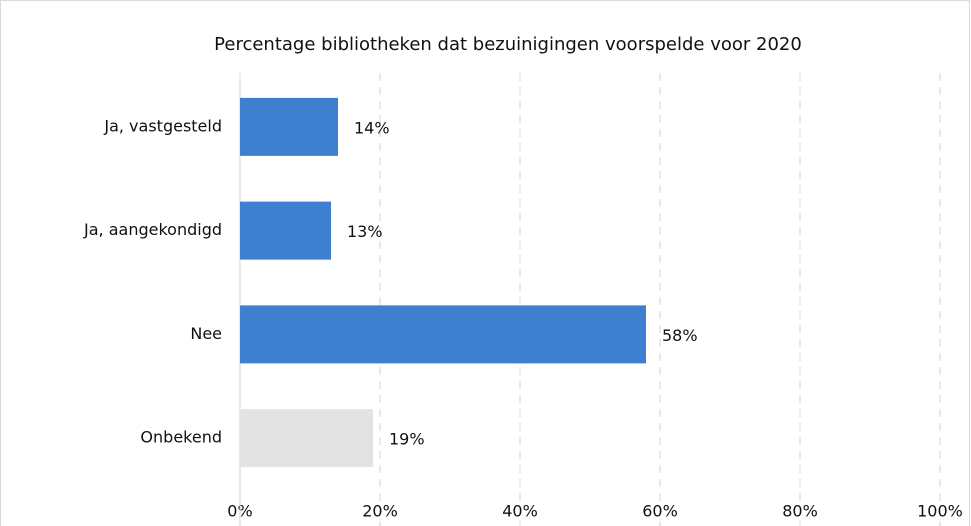 This screenshot has width=971, height=526. I want to click on y-tick-label: Nee, so click(206, 333).